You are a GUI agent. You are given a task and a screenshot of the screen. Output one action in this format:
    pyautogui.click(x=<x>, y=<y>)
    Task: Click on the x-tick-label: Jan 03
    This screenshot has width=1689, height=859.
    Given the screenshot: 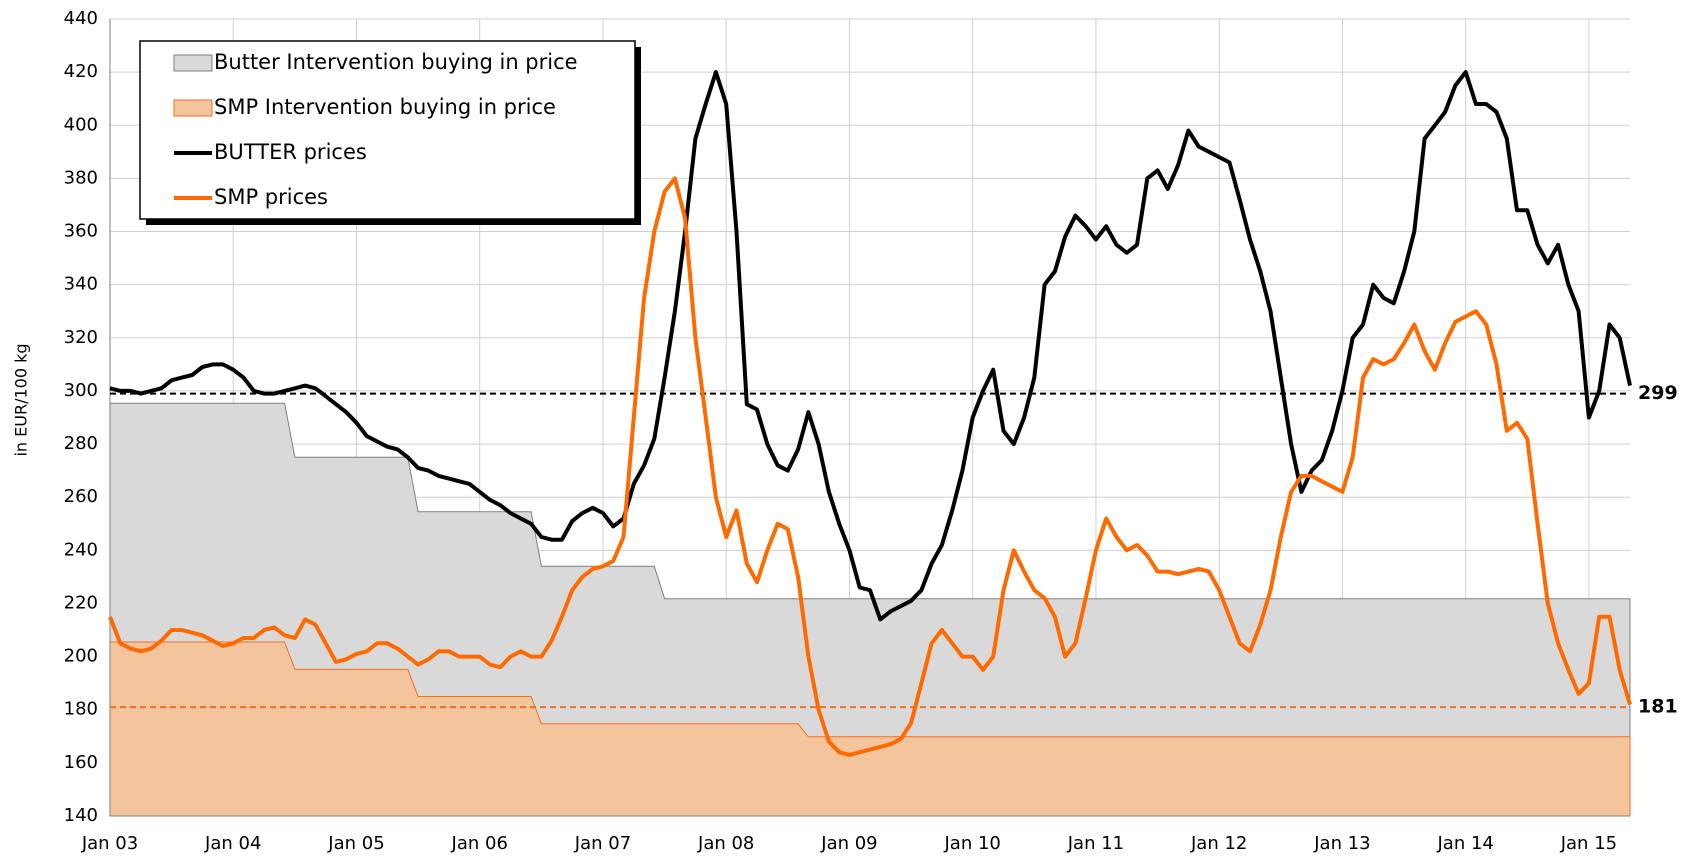 What is the action you would take?
    pyautogui.click(x=109, y=843)
    